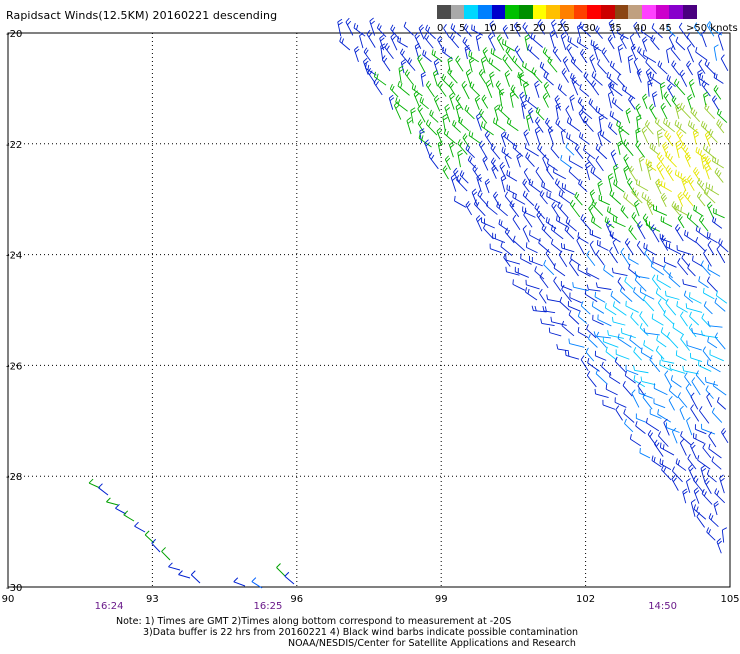 The height and width of the screenshot is (654, 740). What do you see at coordinates (729, 599) in the screenshot?
I see `longitude-tick-label: 105` at bounding box center [729, 599].